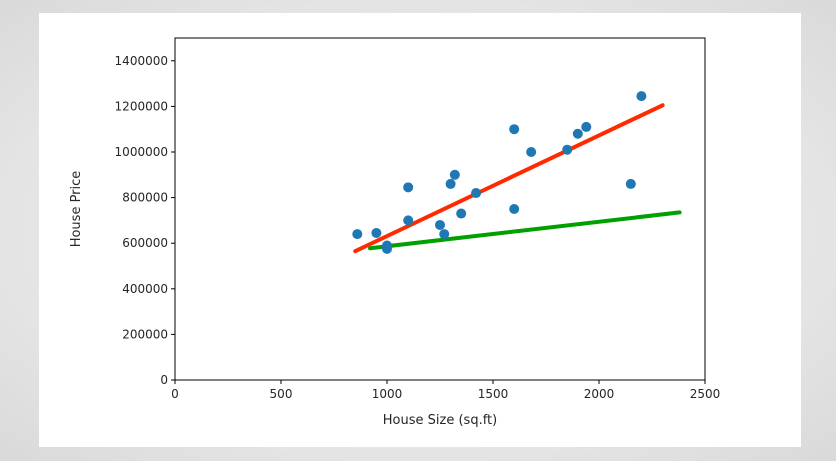  Describe the element at coordinates (141, 152) in the screenshot. I see `y-tick-label: 1000000` at that location.